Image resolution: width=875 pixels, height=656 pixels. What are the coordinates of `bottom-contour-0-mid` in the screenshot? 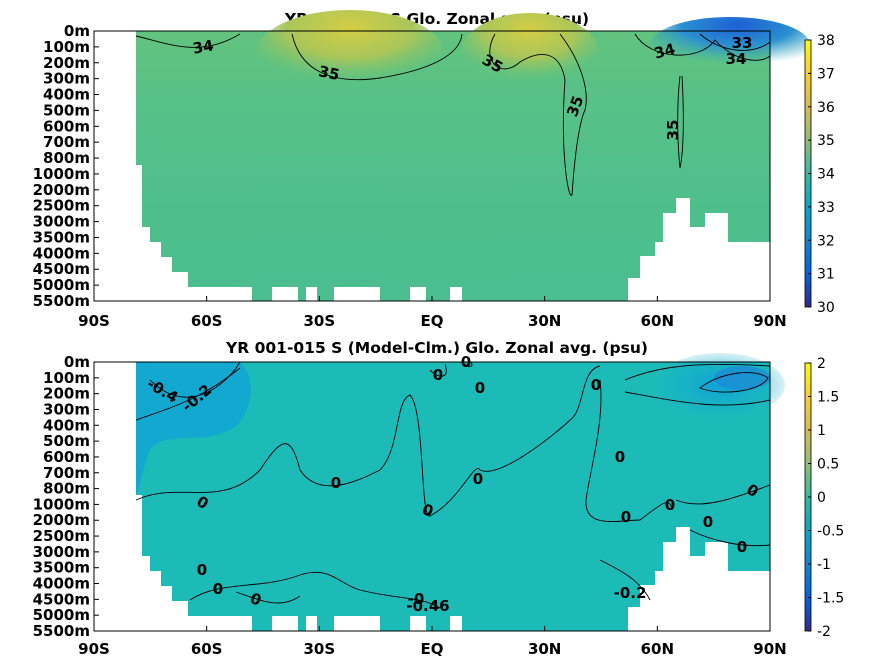 It's located at (368, 441).